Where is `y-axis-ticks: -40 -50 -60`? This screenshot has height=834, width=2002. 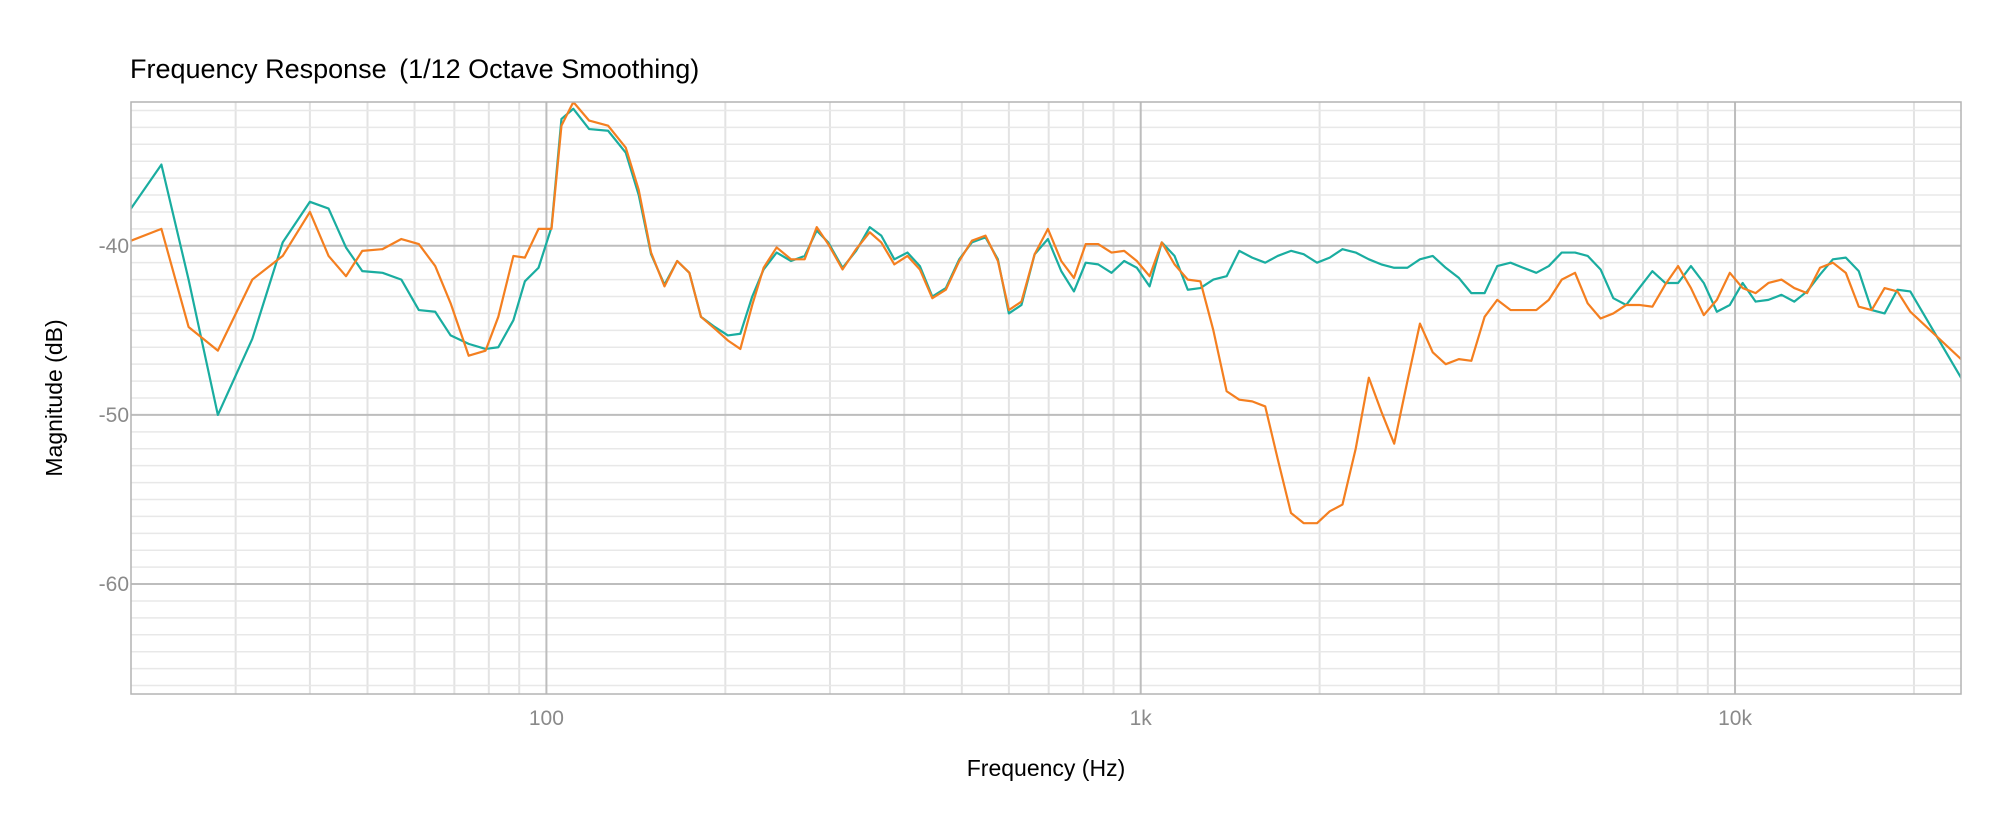 y-axis-ticks: -40 -50 -60 is located at coordinates (114, 415).